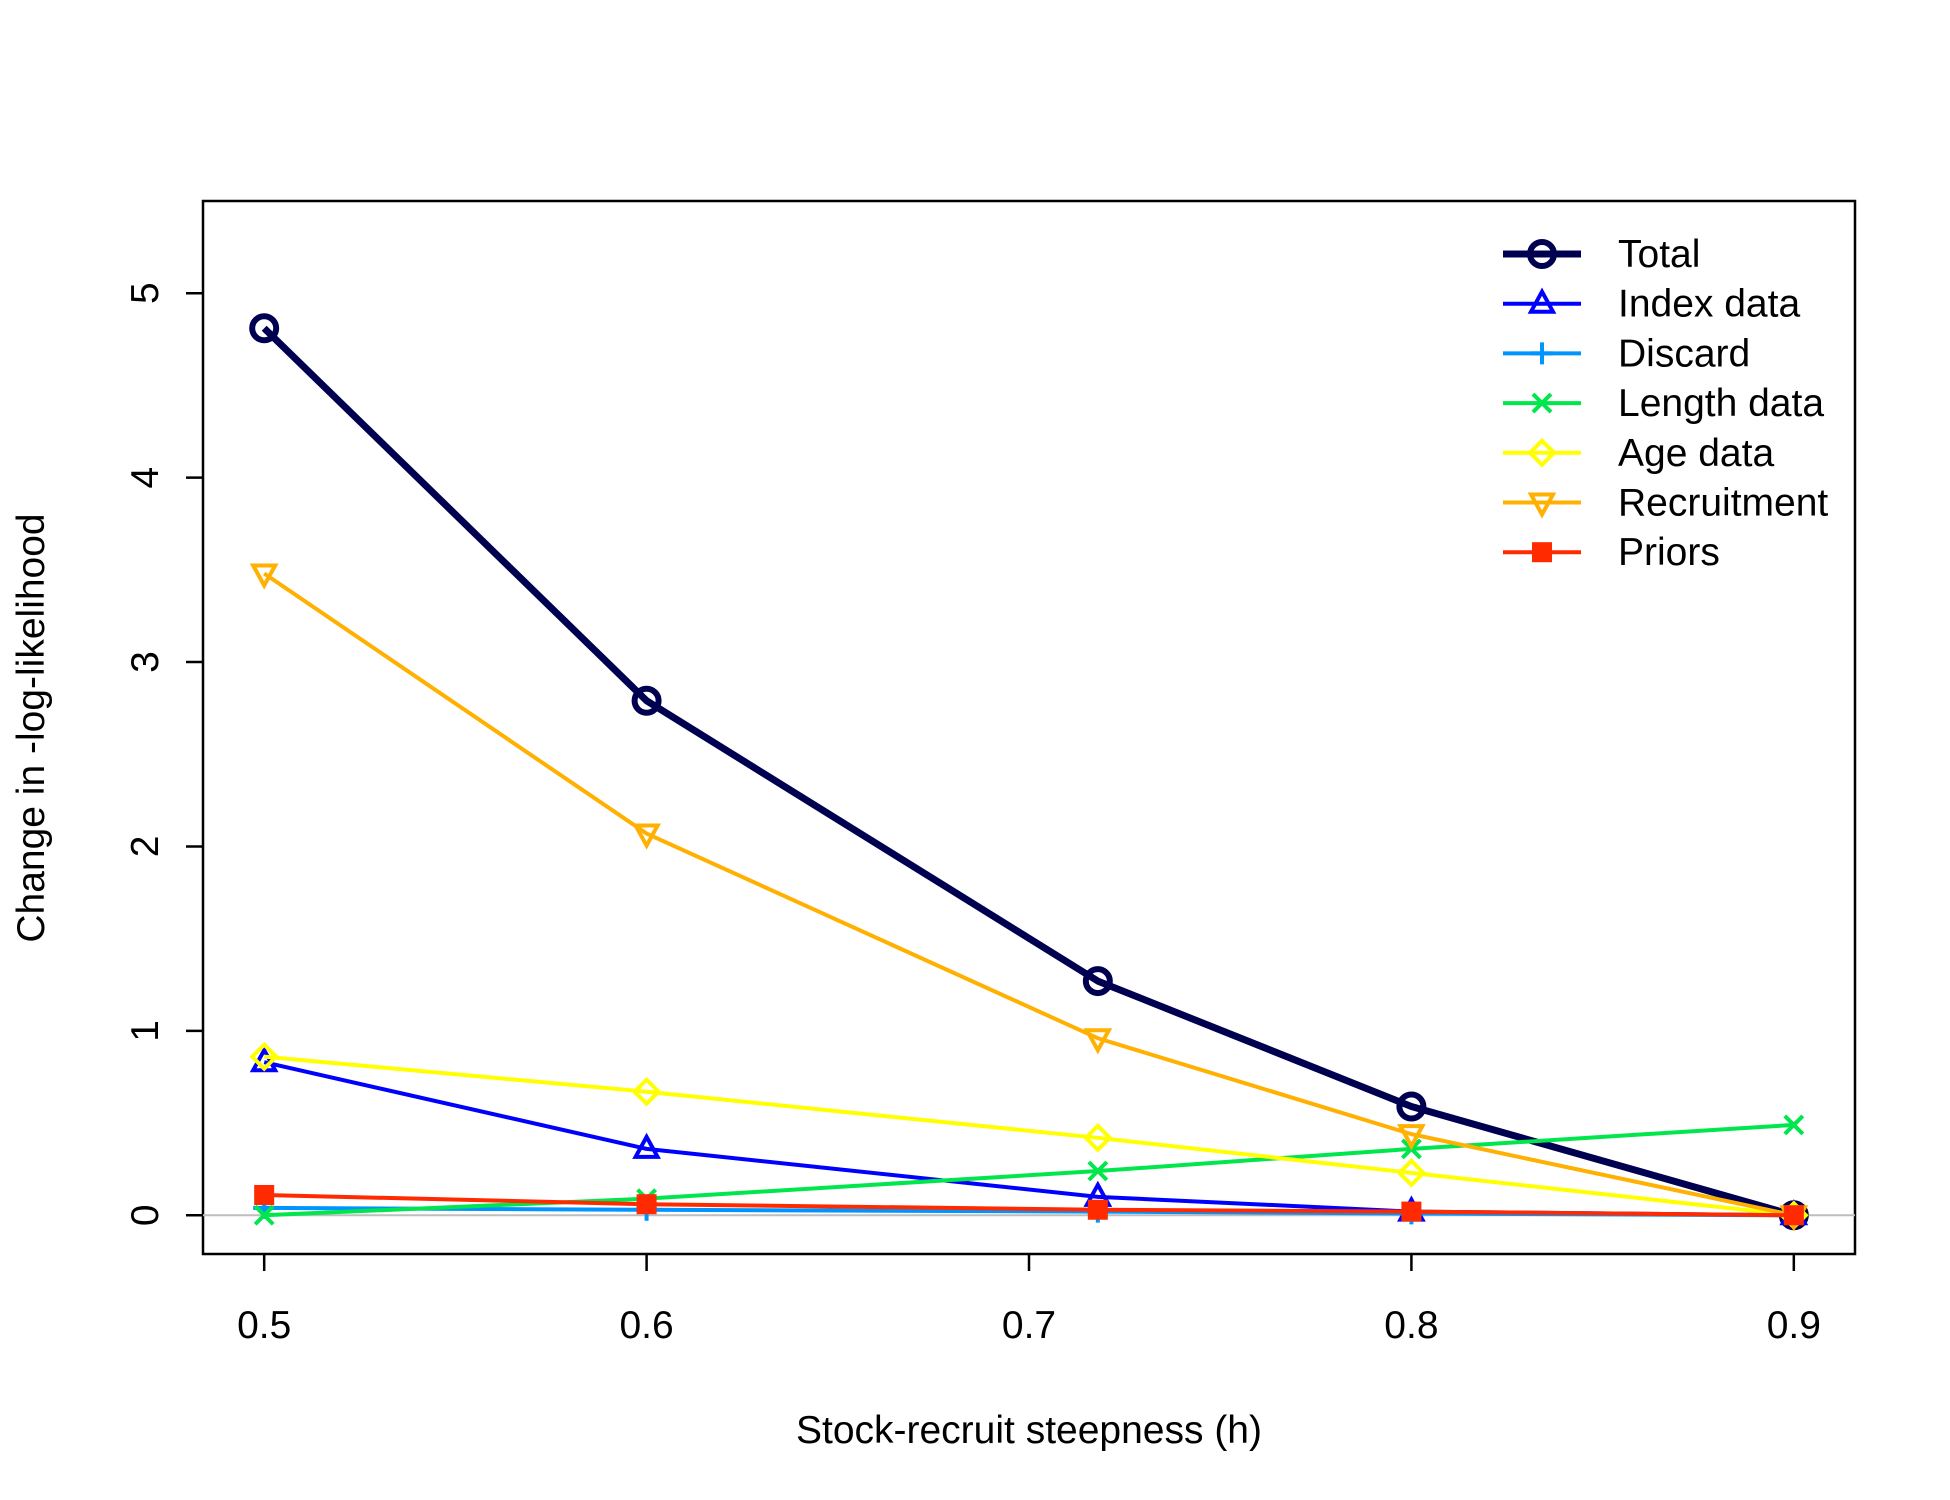 The image size is (1950, 1500). Describe the element at coordinates (145, 662) in the screenshot. I see `y-tick-label: 3` at that location.